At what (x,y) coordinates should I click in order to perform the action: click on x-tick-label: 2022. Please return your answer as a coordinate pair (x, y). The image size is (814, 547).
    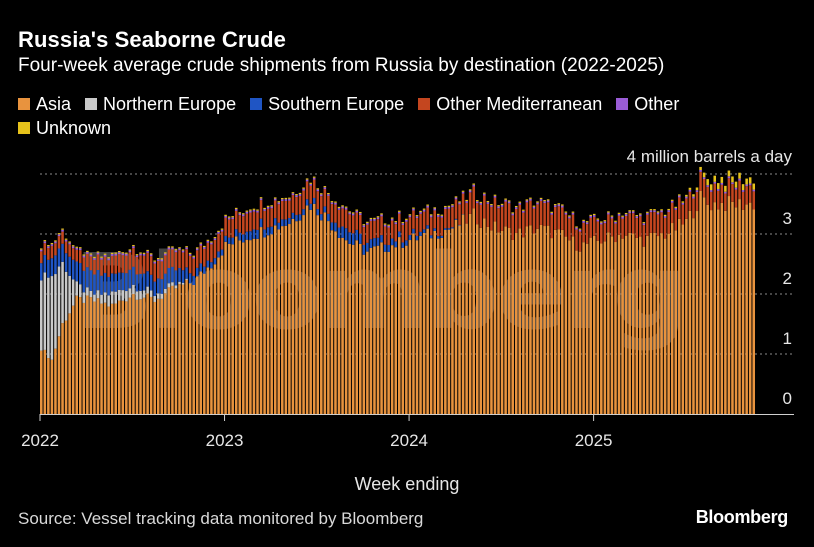
    Looking at the image, I should click on (40, 440).